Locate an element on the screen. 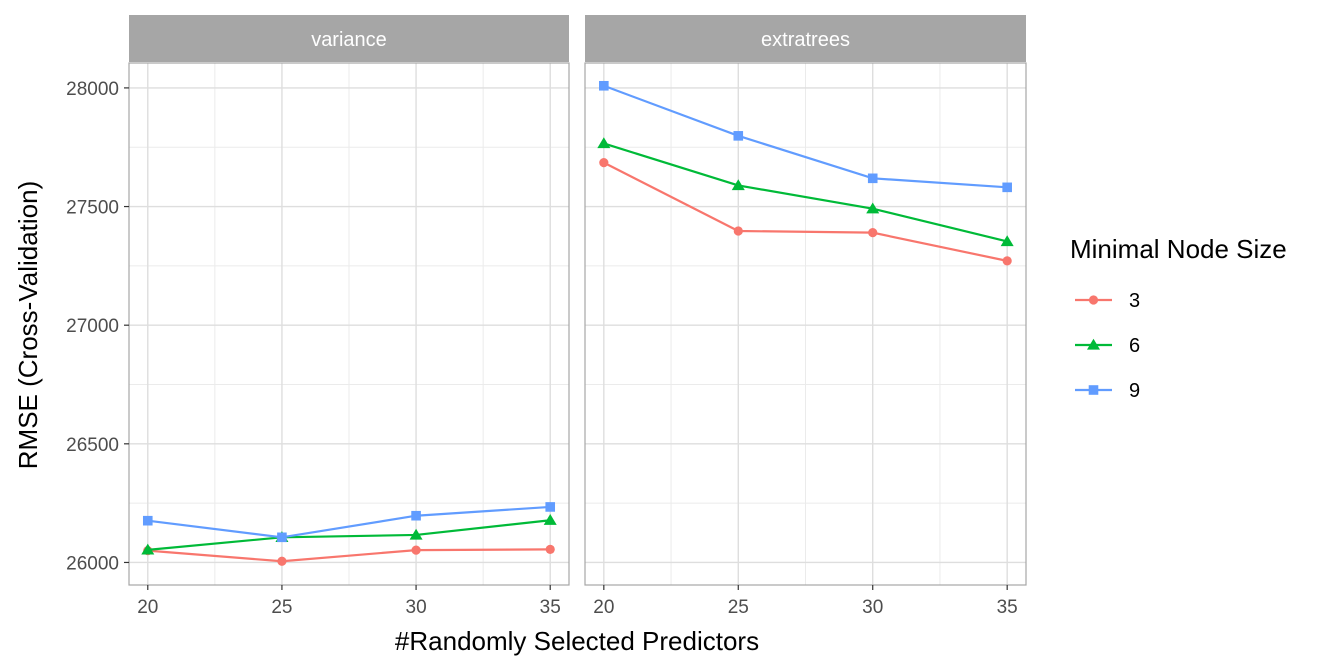  y-tick-label: 27000 is located at coordinates (92, 326).